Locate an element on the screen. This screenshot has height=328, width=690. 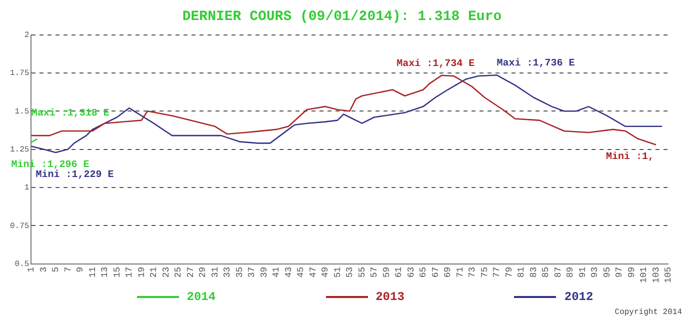
x-tick-label: 103 is located at coordinates (656, 274).